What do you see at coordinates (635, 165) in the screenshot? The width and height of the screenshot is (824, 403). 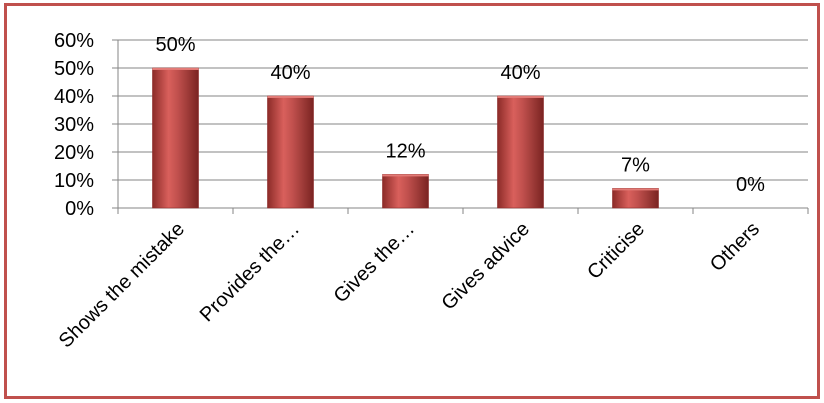 I see `data-label: 7%` at bounding box center [635, 165].